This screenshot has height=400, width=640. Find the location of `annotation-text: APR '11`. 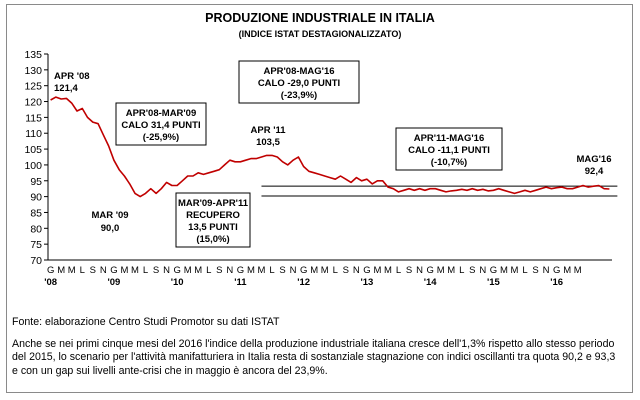

annotation-text: APR '11 is located at coordinates (269, 130).